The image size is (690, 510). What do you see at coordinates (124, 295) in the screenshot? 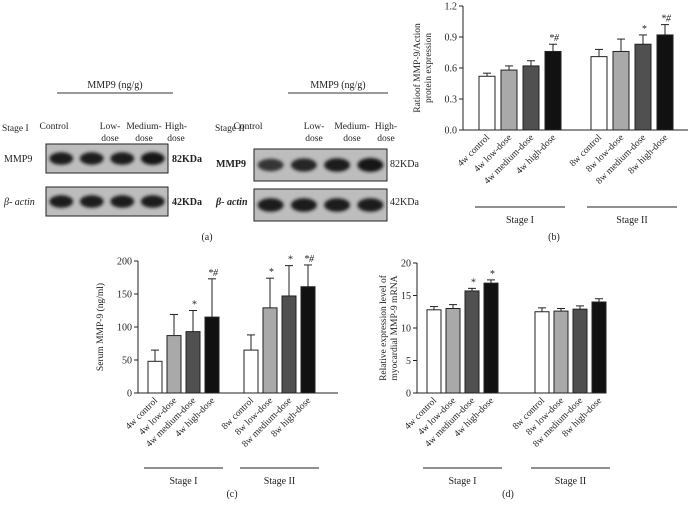
I see `y-tick-label: 150` at bounding box center [124, 295].